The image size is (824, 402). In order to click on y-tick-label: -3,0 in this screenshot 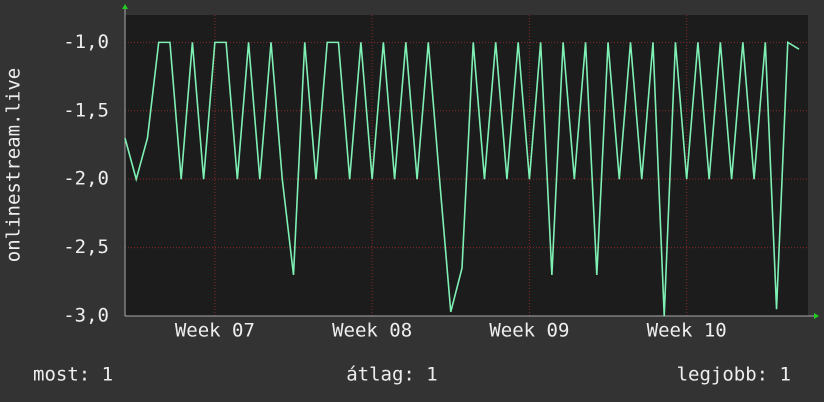, I will do `click(86, 316)`.